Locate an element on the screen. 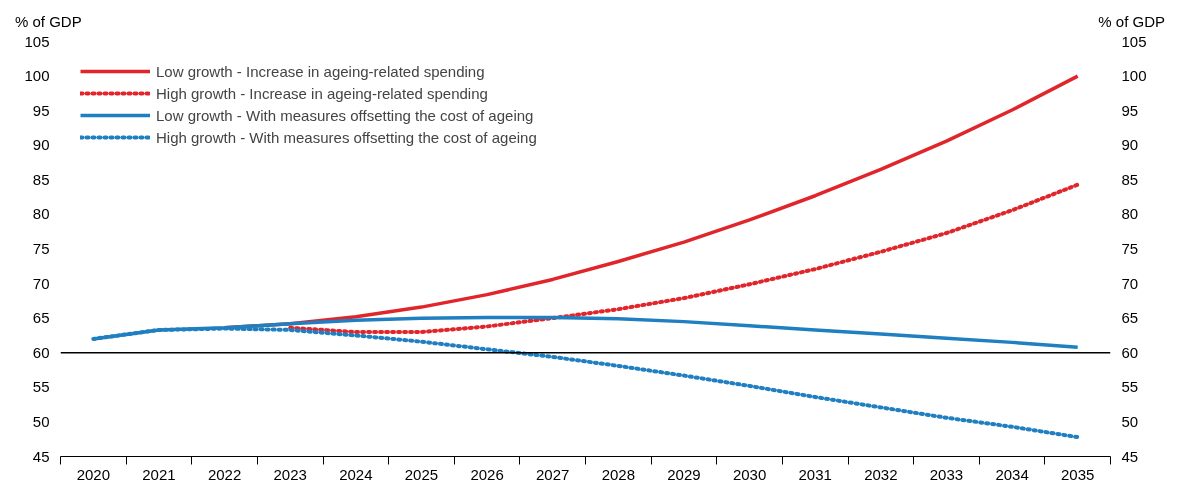 Image resolution: width=1191 pixels, height=491 pixels. y2-tick-label: 45 is located at coordinates (1130, 456).